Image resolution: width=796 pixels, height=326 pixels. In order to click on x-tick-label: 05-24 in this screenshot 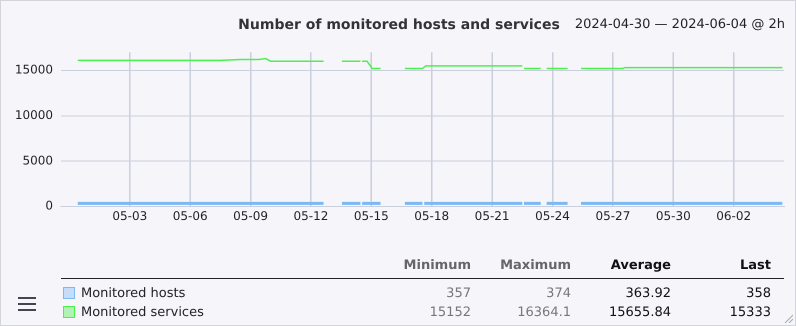, I will do `click(552, 215)`.